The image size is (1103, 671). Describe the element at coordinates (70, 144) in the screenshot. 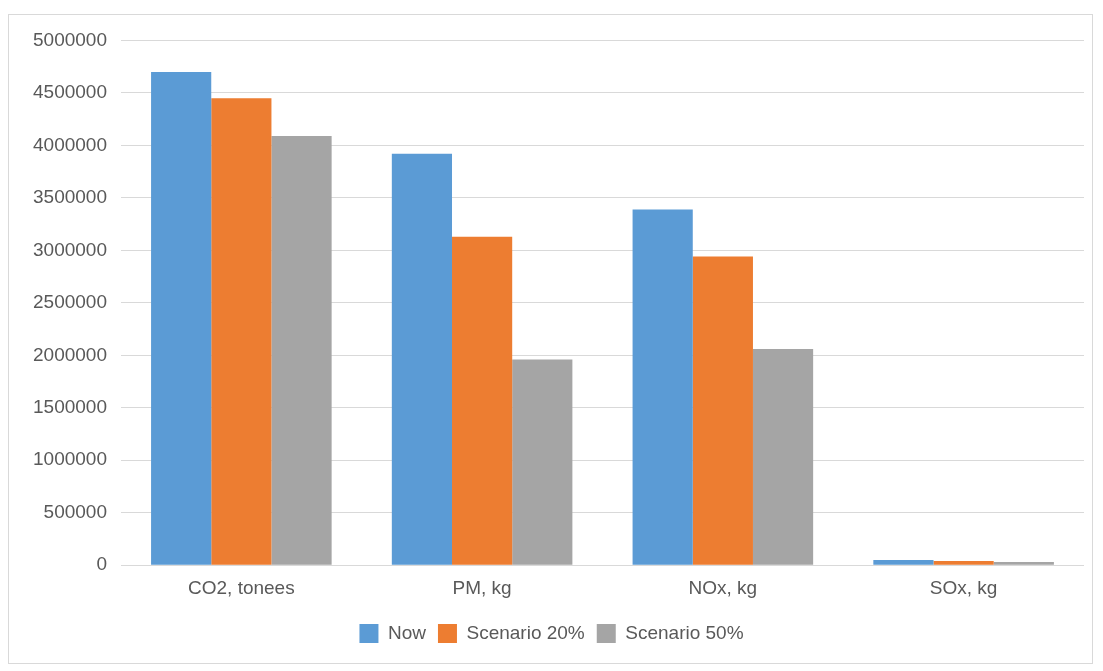

I see `y-tick-label: 4000000` at that location.